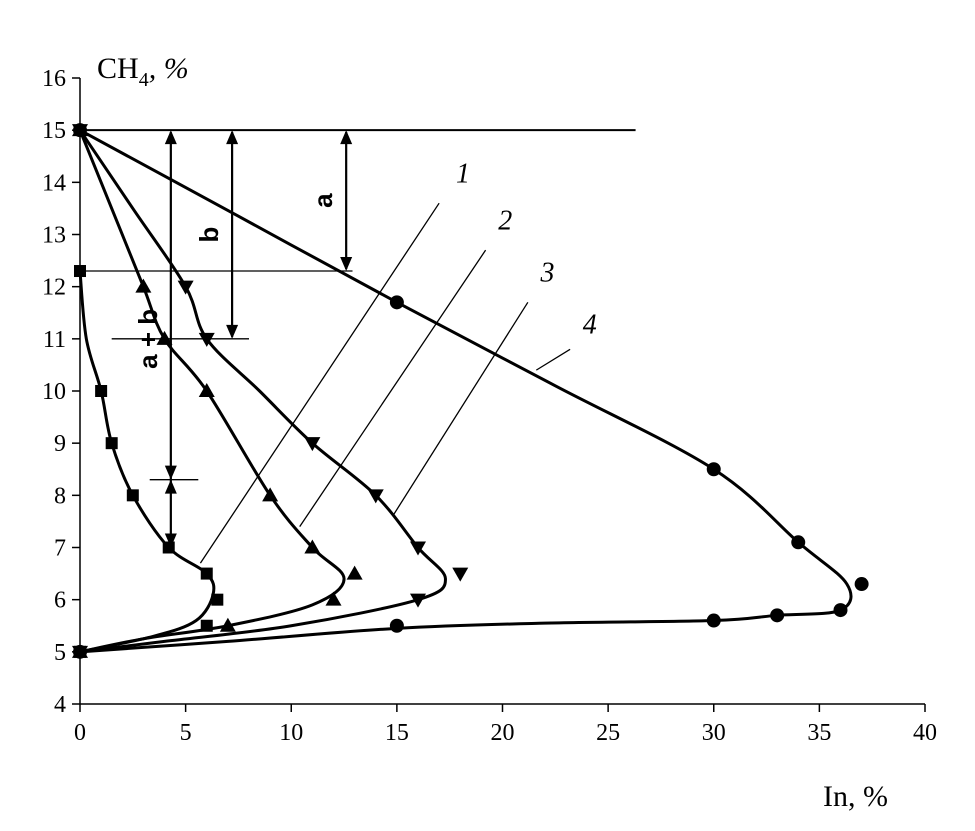  What do you see at coordinates (60, 444) in the screenshot?
I see `y-tick-label: 9` at bounding box center [60, 444].